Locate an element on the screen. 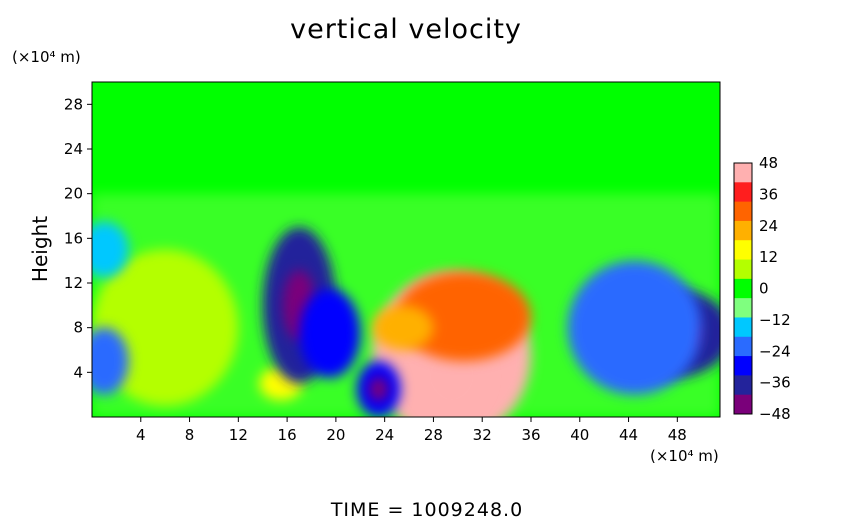 This screenshot has width=854, height=519. x-tick-label: 24 is located at coordinates (384, 435).